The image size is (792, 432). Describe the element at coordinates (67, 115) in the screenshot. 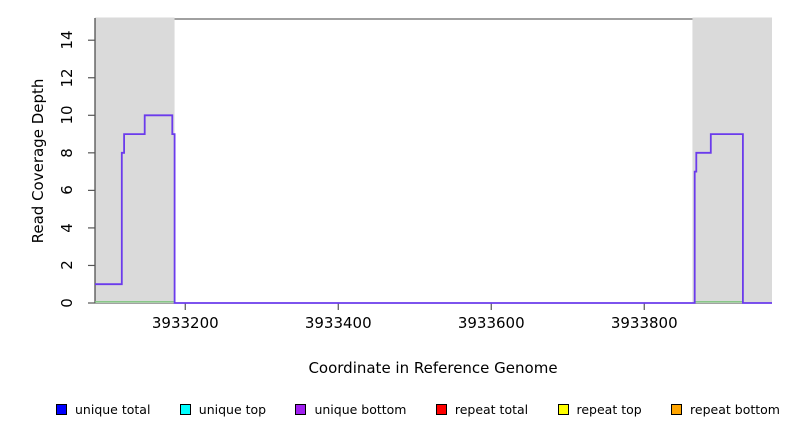

I see `y-tick-label: 10` at that location.